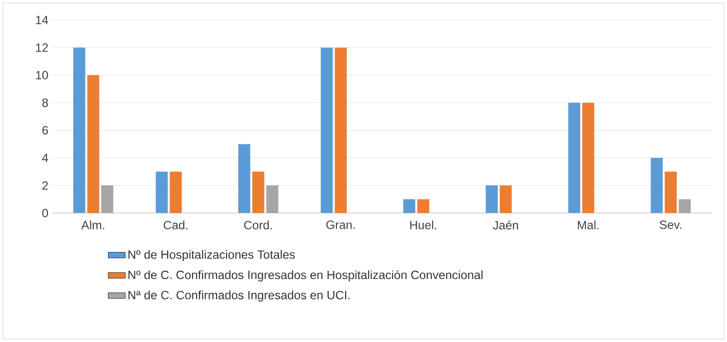 The width and height of the screenshot is (727, 342). What do you see at coordinates (42, 20) in the screenshot?
I see `y-tick-label: 14` at bounding box center [42, 20].